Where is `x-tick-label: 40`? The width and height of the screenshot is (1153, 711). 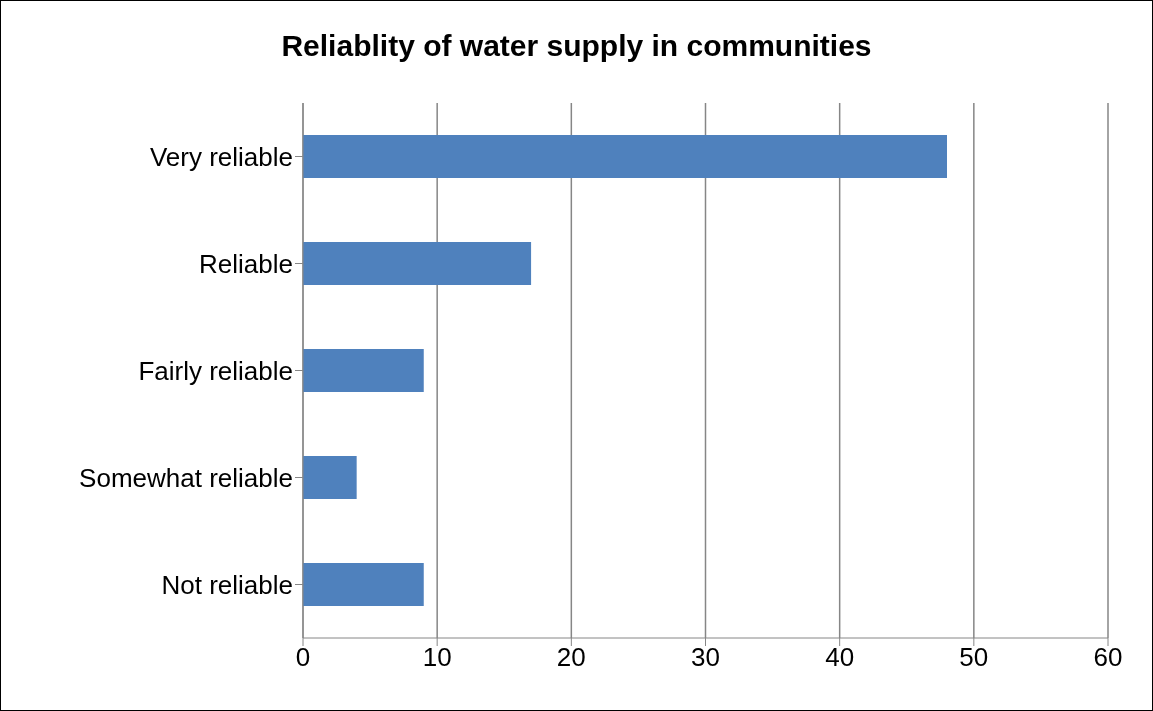
x-tick-label: 40 is located at coordinates (840, 657).